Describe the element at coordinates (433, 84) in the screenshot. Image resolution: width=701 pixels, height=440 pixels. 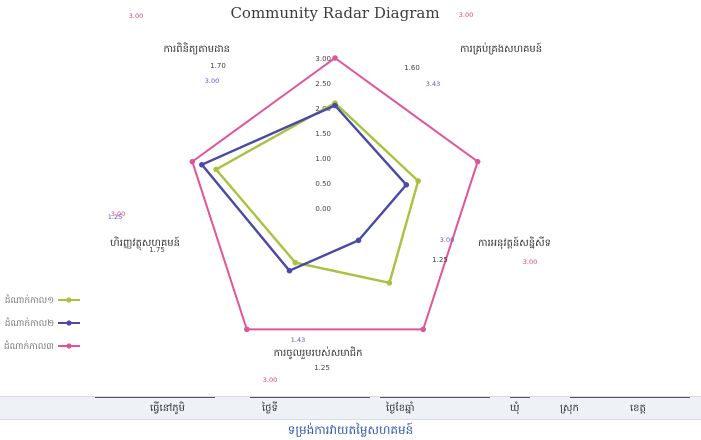
I see `value-label-series2: 3.43` at that location.